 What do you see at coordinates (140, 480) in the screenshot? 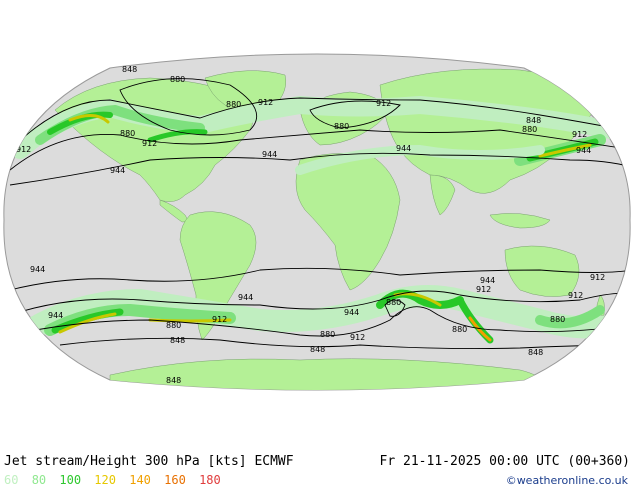
I see `legend-item-140: 140` at bounding box center [140, 480].